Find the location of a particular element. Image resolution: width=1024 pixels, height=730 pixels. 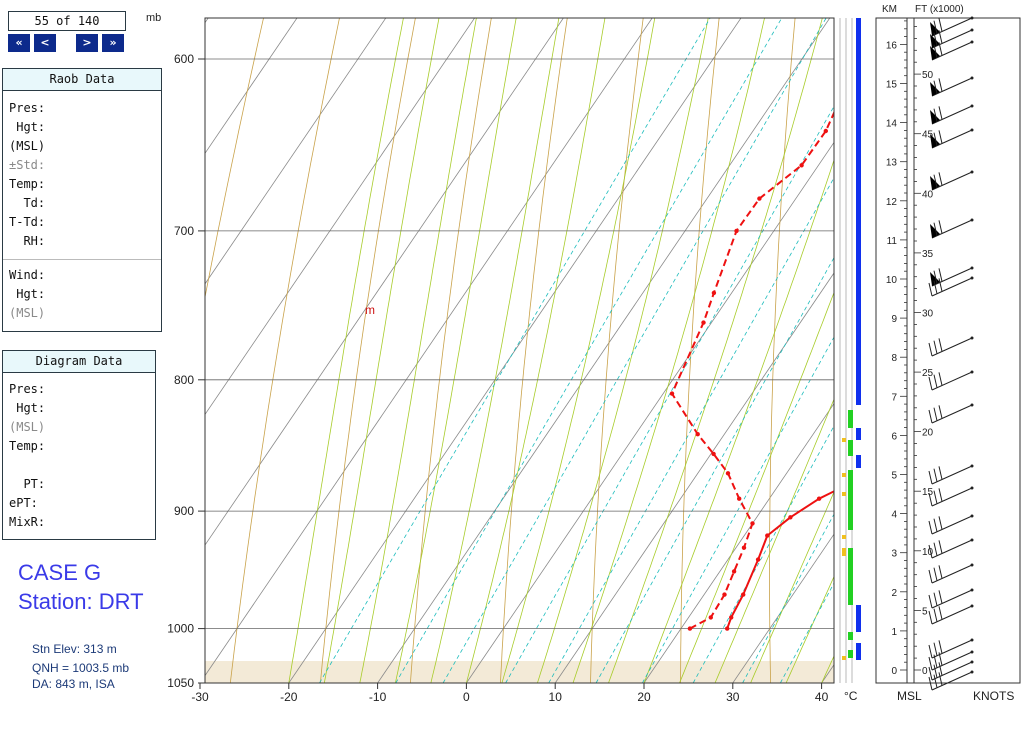

next-button: > is located at coordinates (87, 43).